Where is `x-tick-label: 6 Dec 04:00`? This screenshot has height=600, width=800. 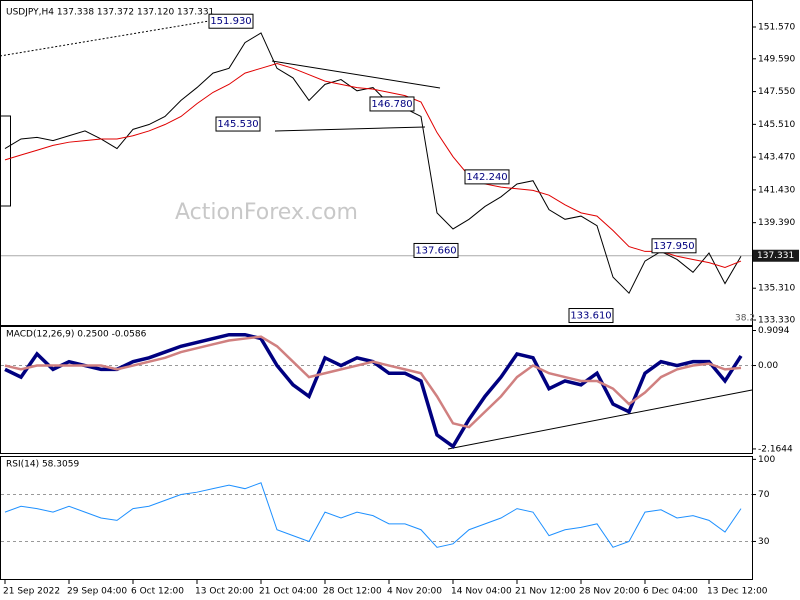 x-tick-label: 6 Dec 04:00 is located at coordinates (670, 592).